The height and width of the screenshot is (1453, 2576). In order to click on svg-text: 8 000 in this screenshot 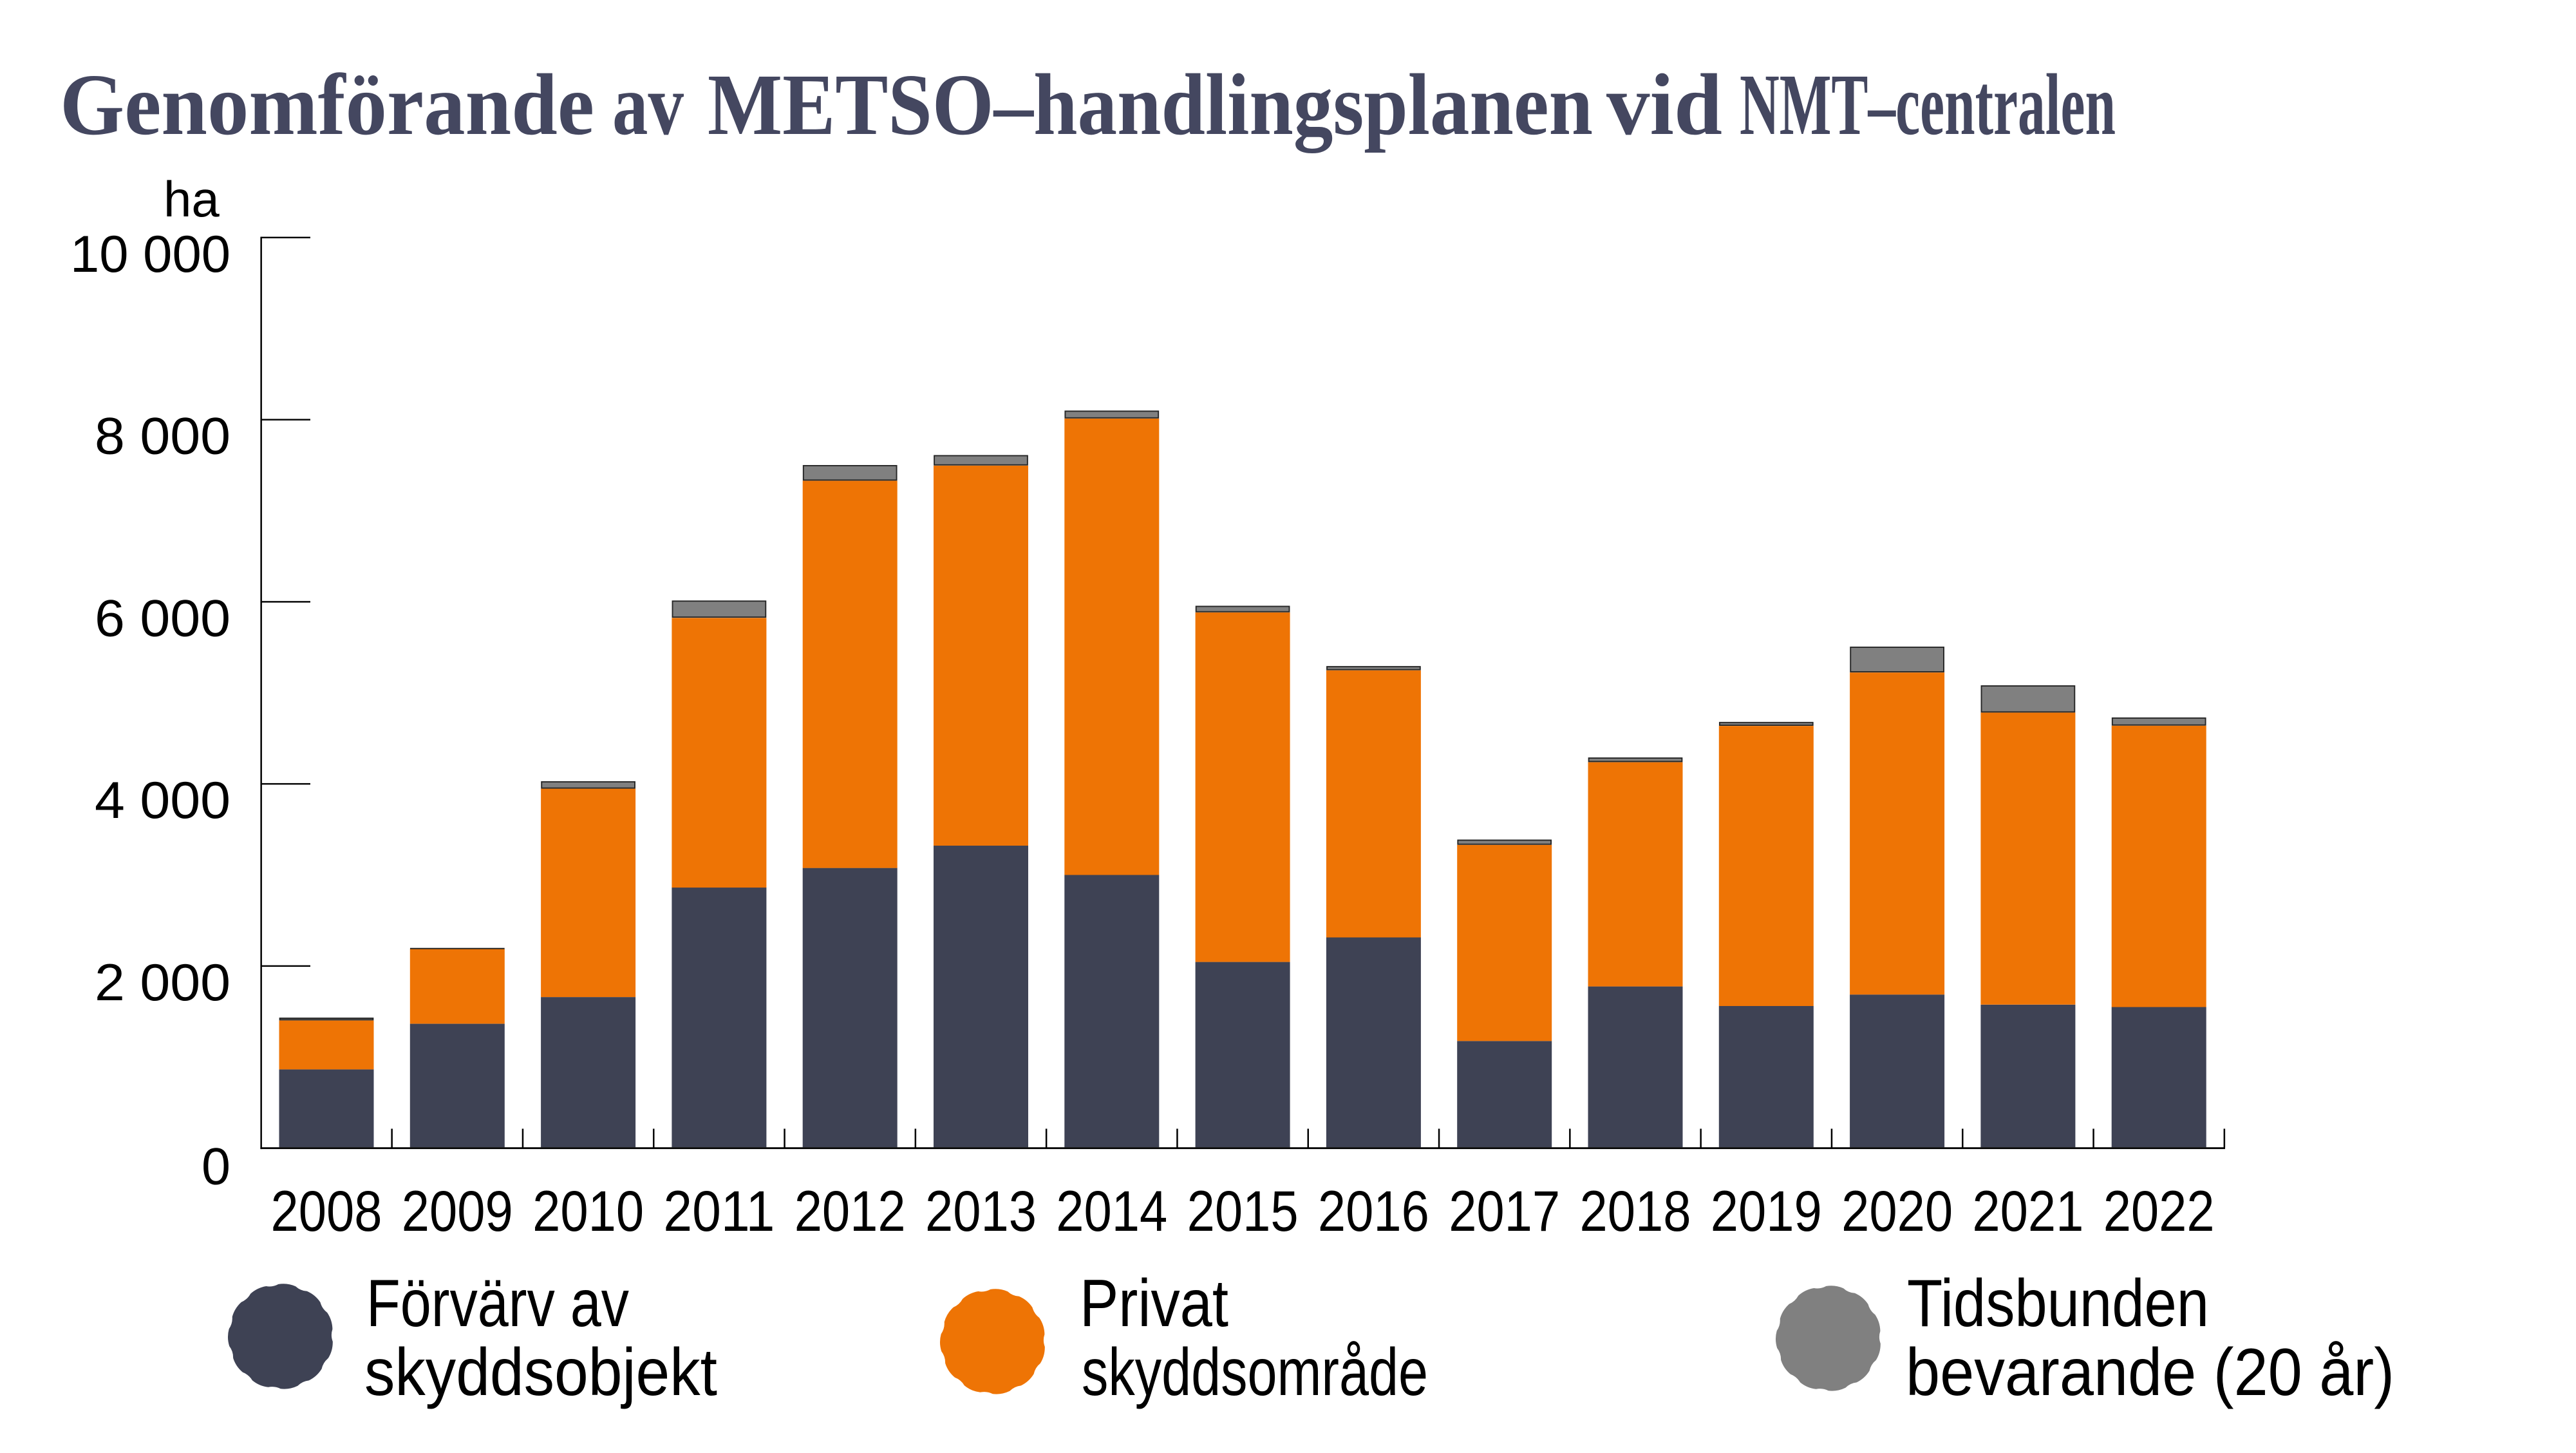, I will do `click(162, 437)`.